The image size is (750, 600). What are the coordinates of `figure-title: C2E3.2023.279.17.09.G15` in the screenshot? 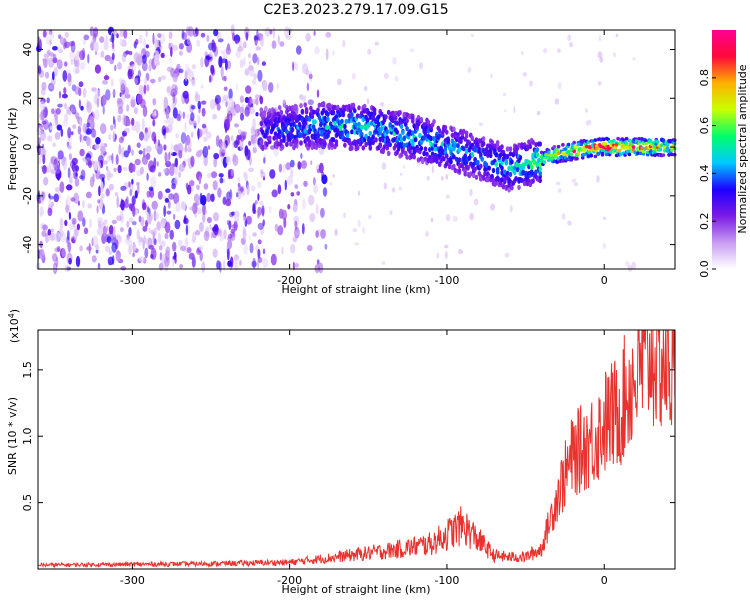 It's located at (355, 10).